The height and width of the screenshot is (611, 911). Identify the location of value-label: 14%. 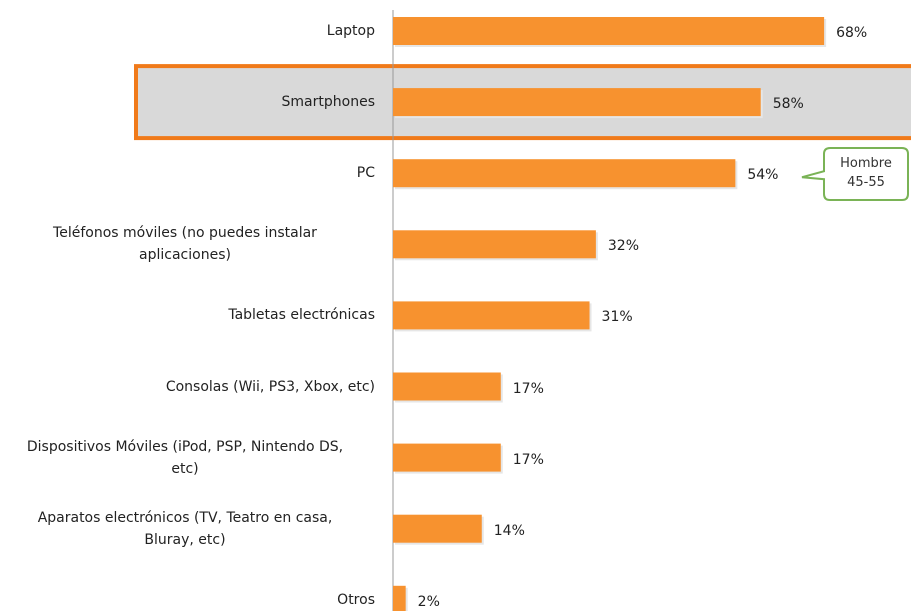
(509, 530).